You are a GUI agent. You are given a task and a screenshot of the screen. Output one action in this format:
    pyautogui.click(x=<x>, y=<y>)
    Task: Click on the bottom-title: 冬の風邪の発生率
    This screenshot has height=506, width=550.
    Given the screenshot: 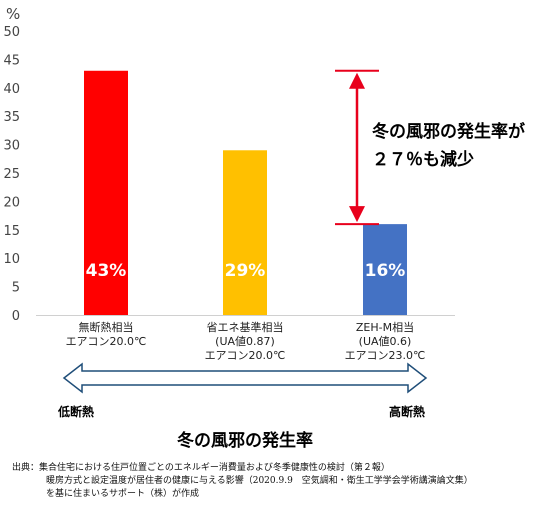 What is the action you would take?
    pyautogui.click(x=245, y=440)
    